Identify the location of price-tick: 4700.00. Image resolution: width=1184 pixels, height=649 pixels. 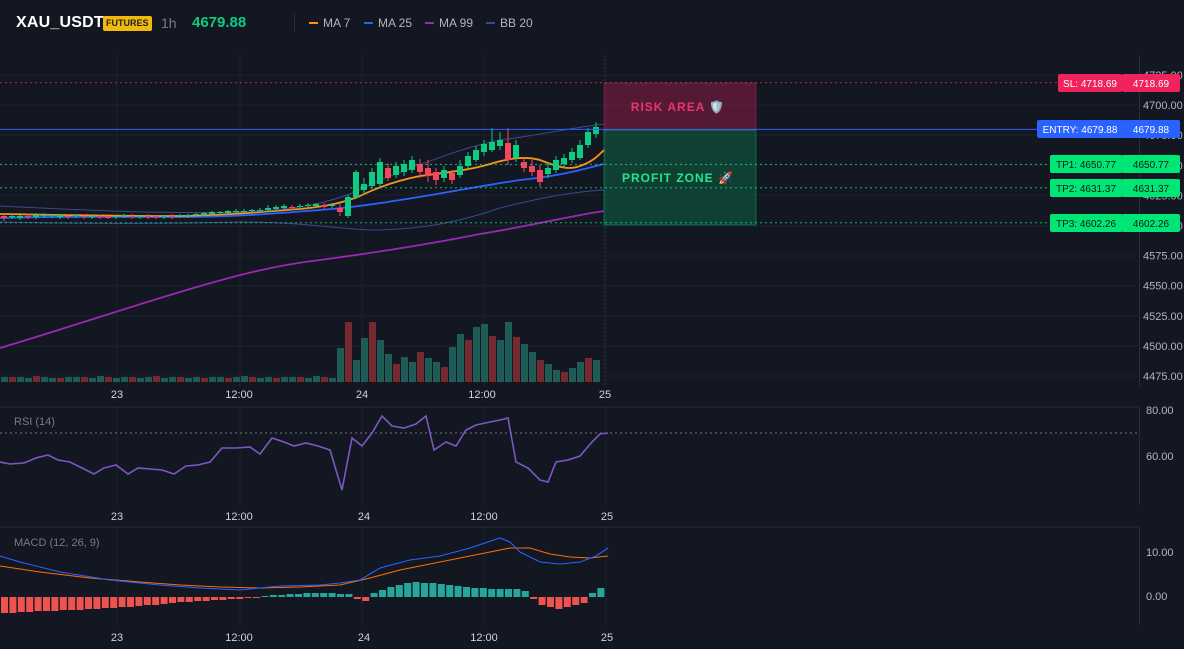
(1163, 106).